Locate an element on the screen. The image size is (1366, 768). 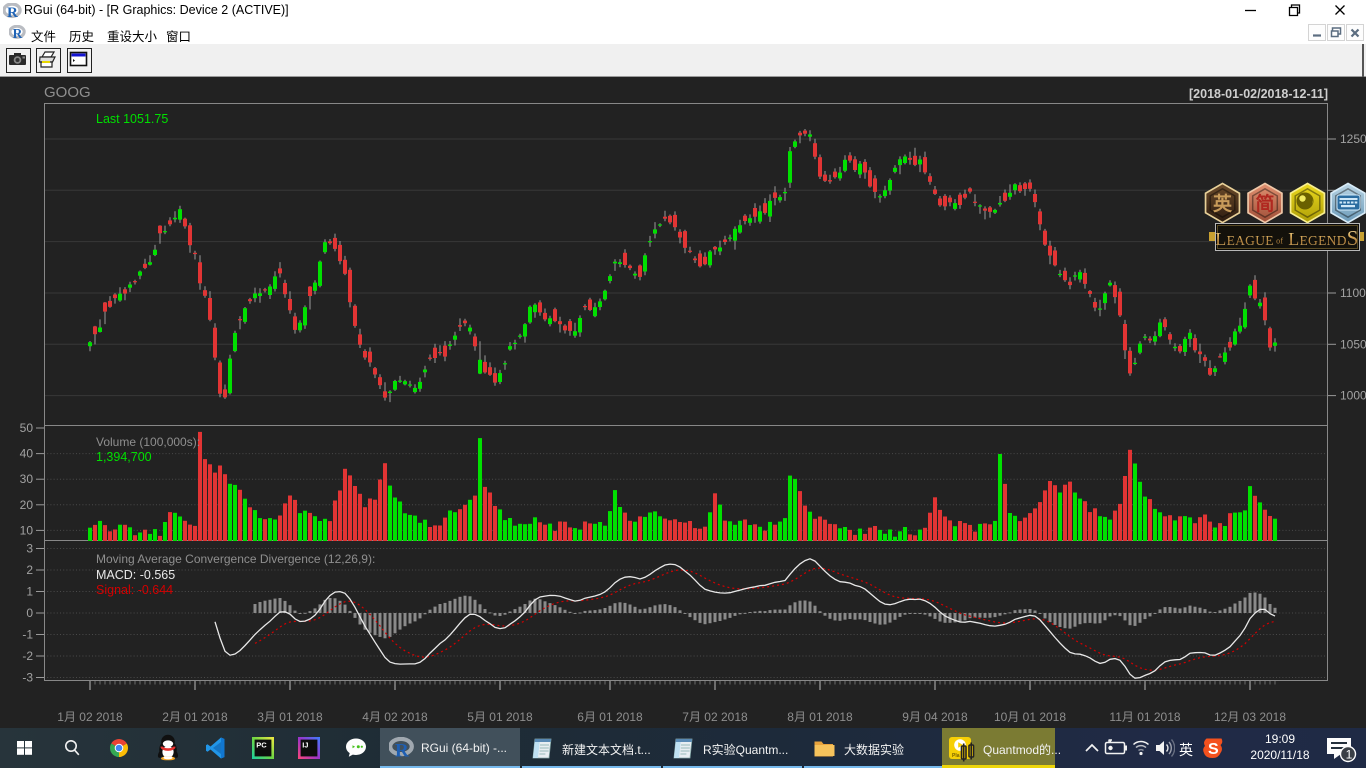
svg-text: 7月 02 2018 is located at coordinates (715, 717).